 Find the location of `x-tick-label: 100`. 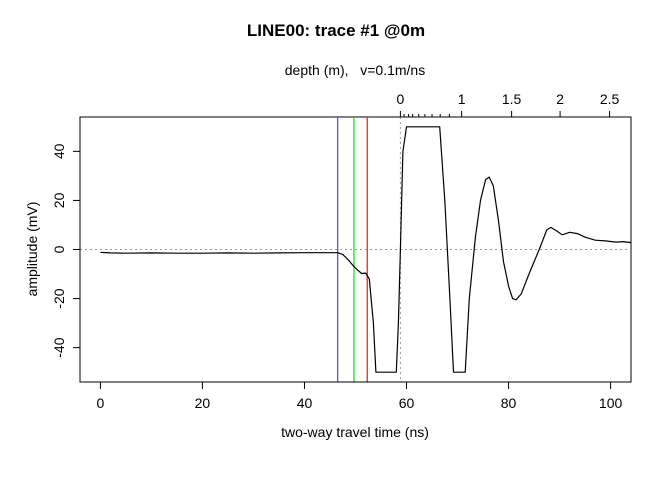

x-tick-label: 100 is located at coordinates (611, 403).